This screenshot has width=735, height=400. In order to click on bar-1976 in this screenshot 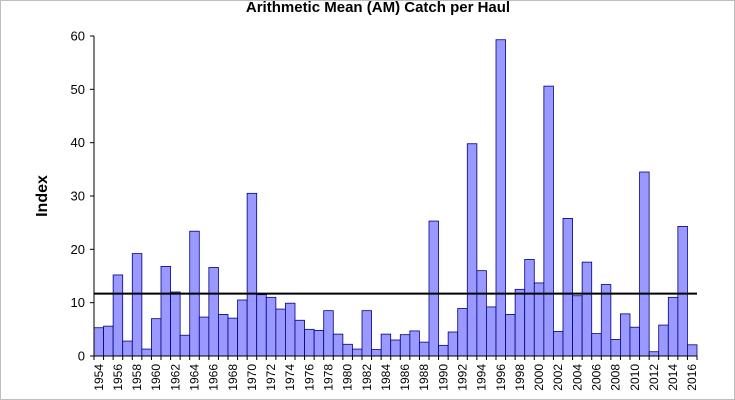, I will do `click(309, 342)`.